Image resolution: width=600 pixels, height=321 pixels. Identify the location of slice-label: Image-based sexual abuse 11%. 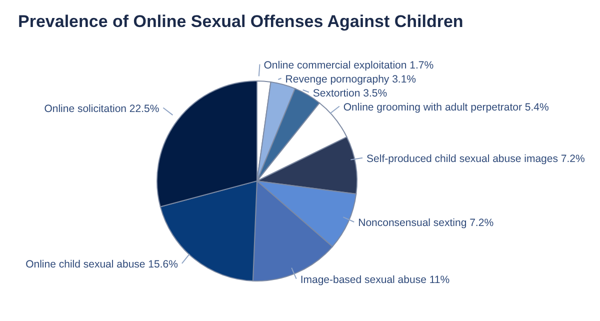
(375, 280).